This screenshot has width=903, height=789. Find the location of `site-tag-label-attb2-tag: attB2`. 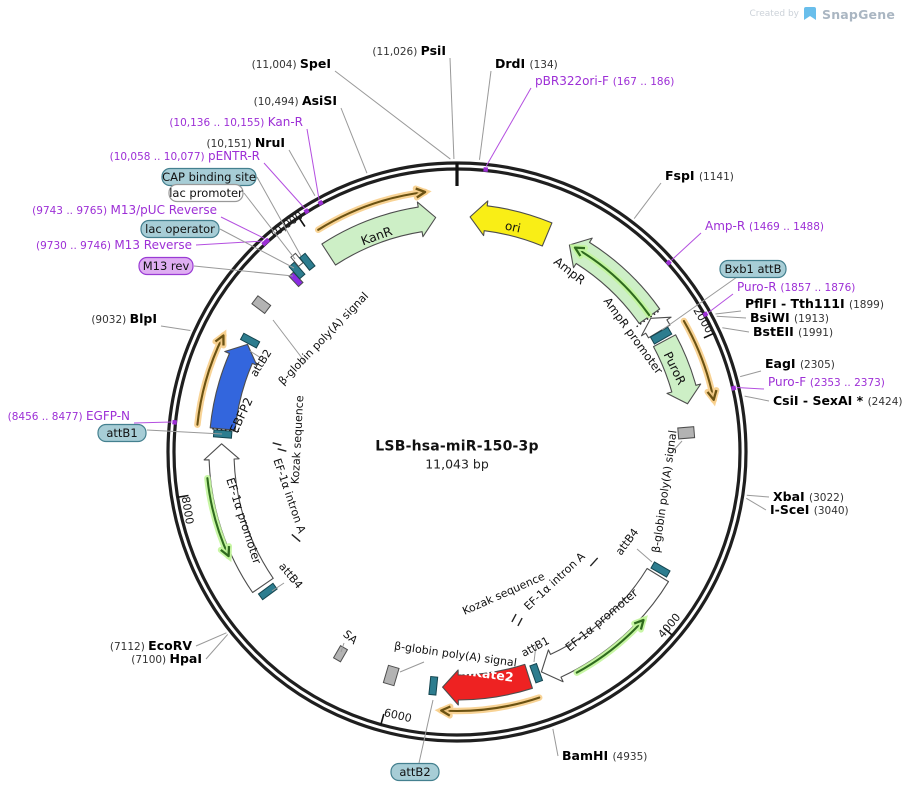

site-tag-label-attb2-tag: attB2 is located at coordinates (414, 772).